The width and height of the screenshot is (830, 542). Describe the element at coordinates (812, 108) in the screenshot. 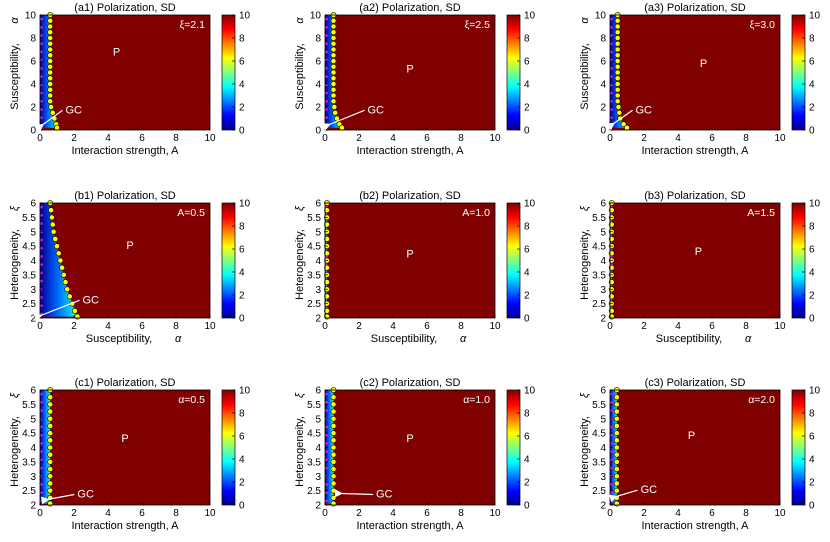

I see `colorbar-tick-label: 2` at that location.